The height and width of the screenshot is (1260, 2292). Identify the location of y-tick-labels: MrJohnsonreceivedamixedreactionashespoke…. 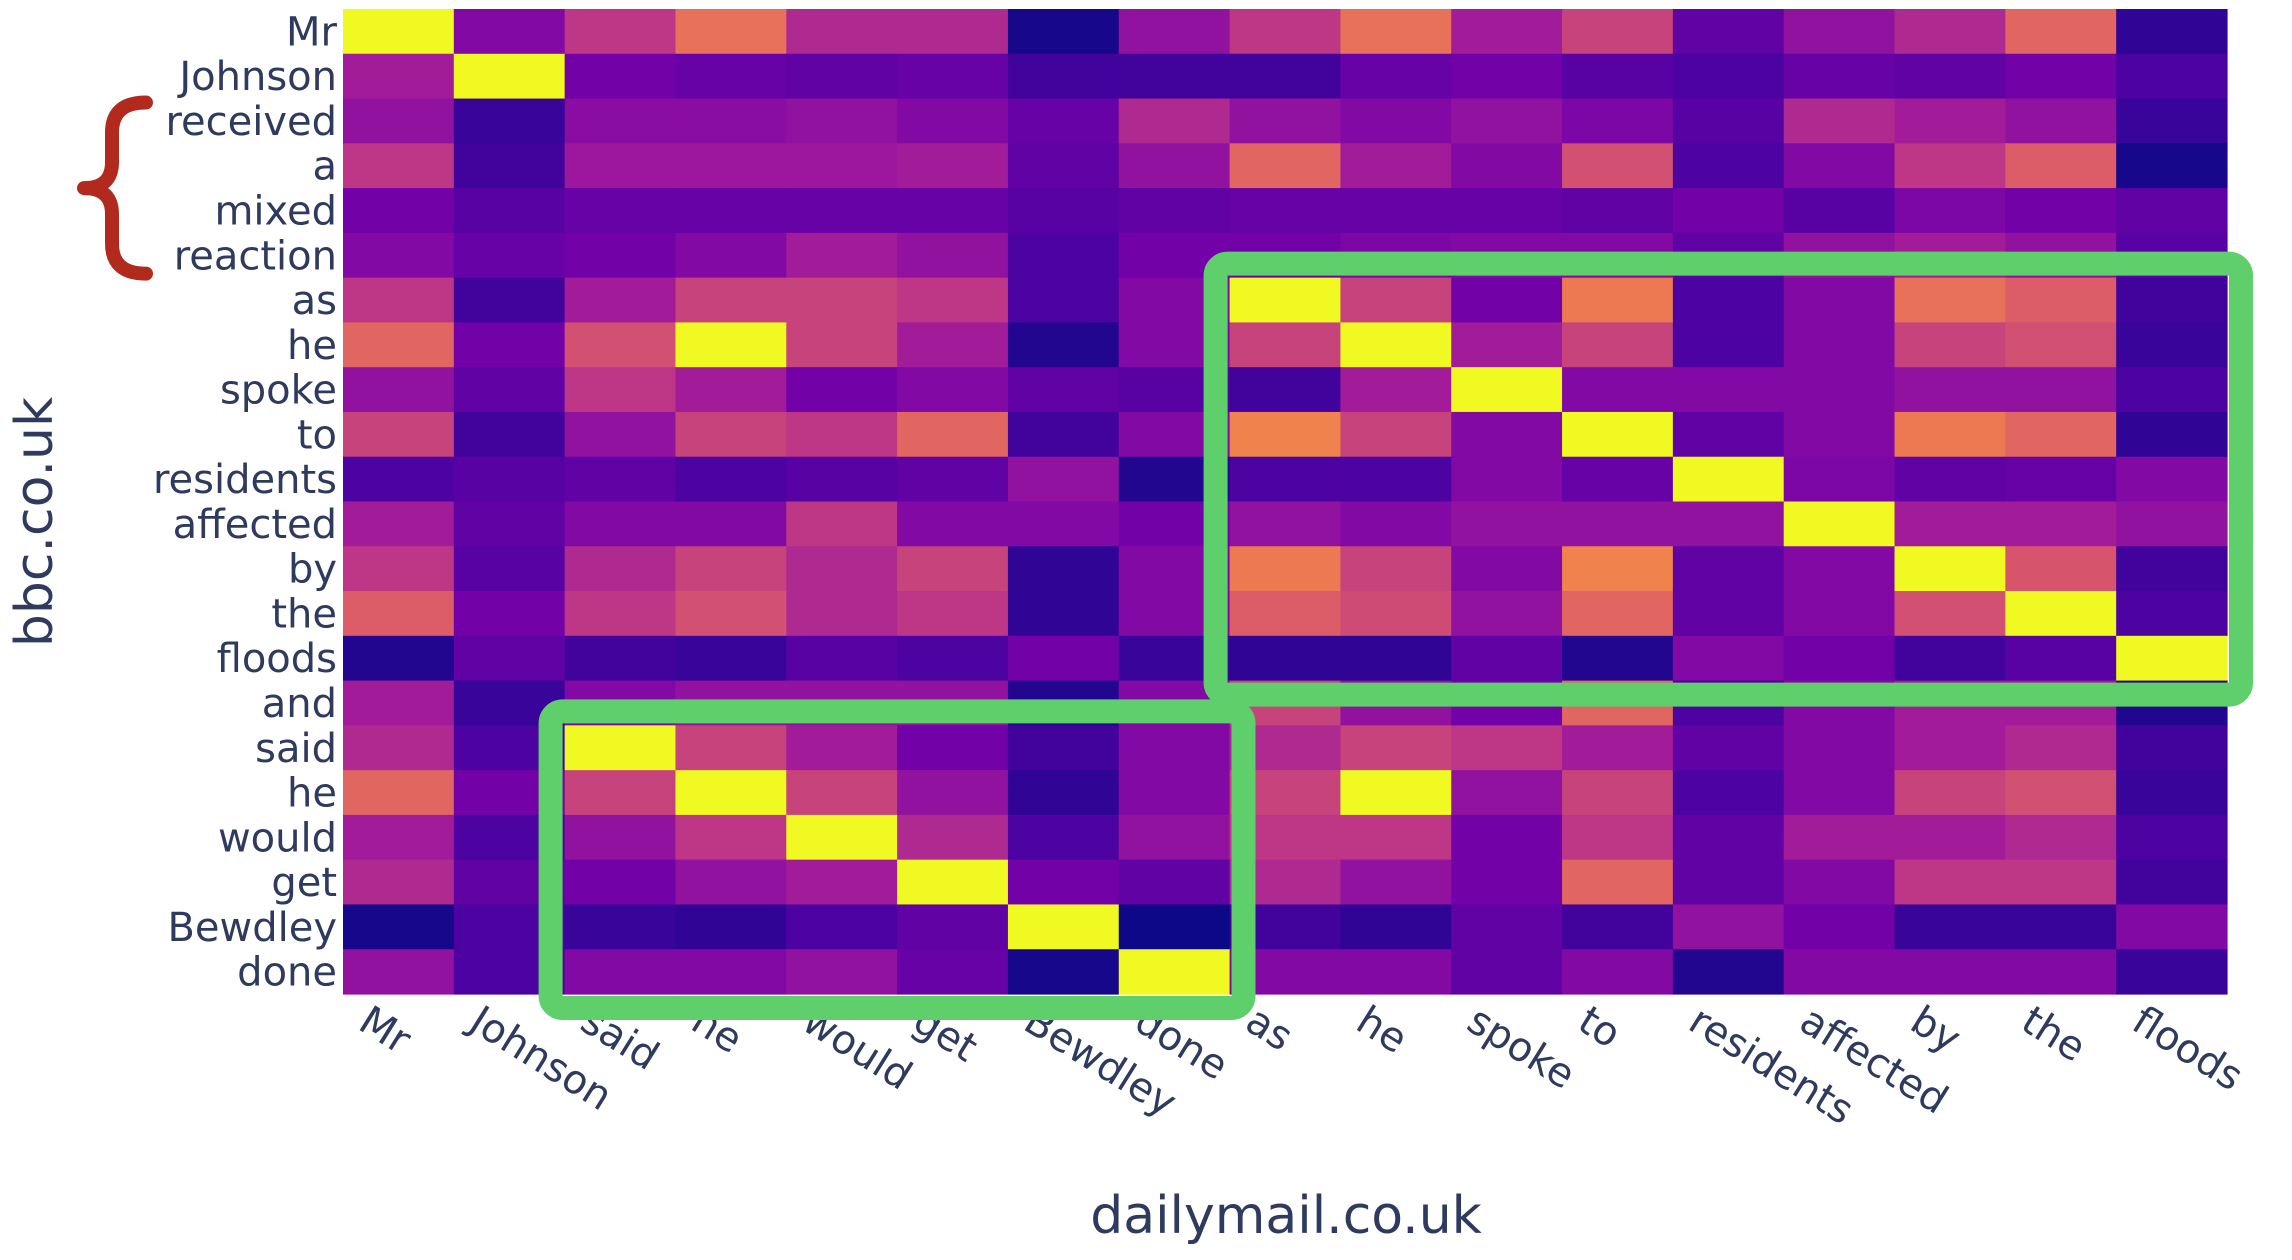
(245, 502).